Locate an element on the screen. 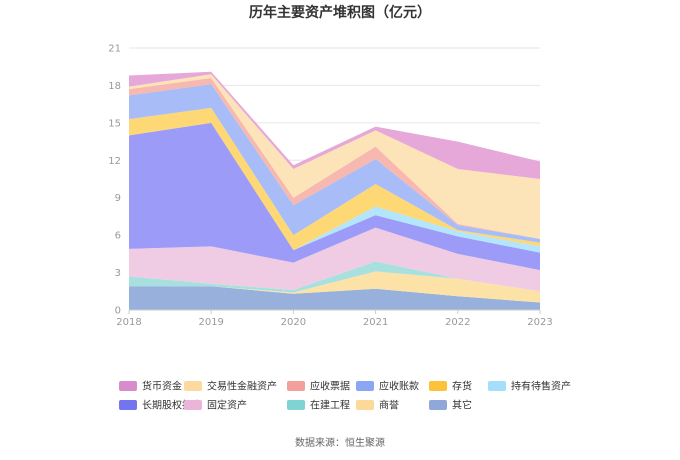 This screenshot has width=680, height=460. y-tick-label: 12 is located at coordinates (114, 161).